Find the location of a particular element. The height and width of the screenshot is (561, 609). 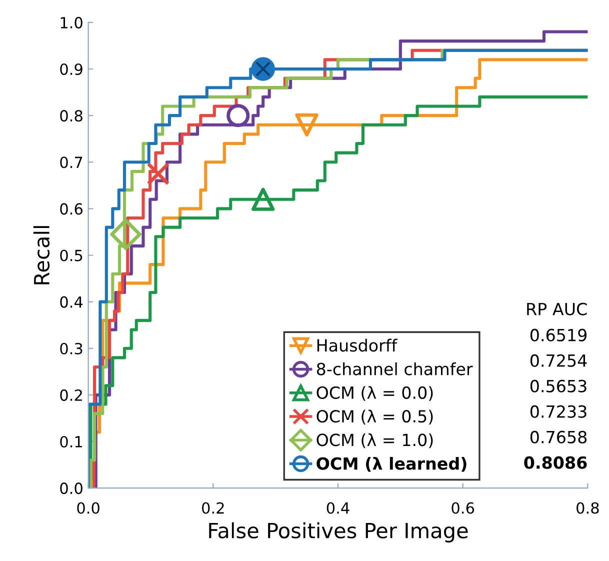

y-tick-label: 0.9 is located at coordinates (71, 69).